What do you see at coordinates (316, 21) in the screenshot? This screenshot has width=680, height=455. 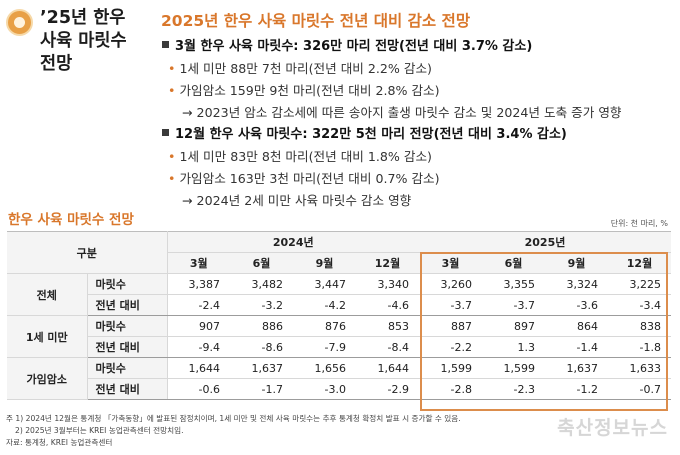 I see `headline: 2025년 한우 사육 마릿수 전년 대비 감소 전망` at bounding box center [316, 21].